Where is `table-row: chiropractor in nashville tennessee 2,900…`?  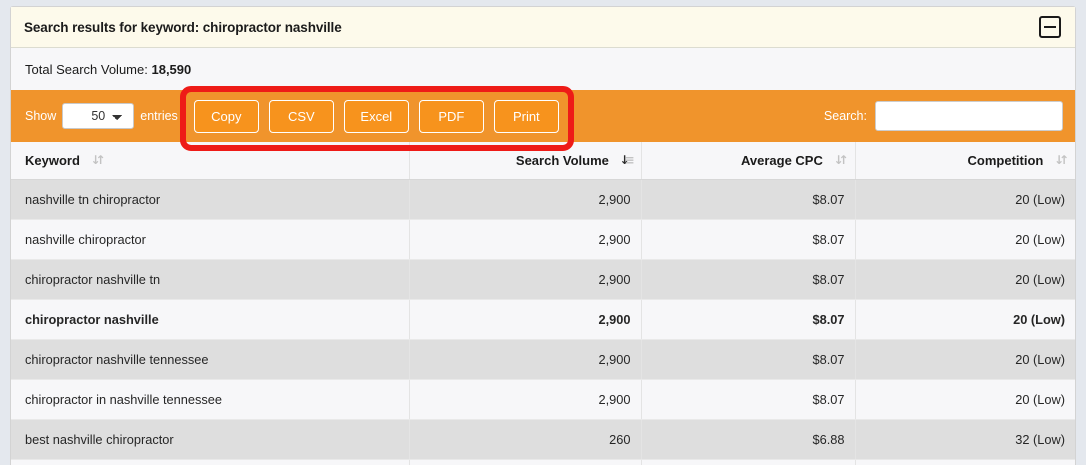 table-row: chiropractor in nashville tennessee 2,900… is located at coordinates (543, 399).